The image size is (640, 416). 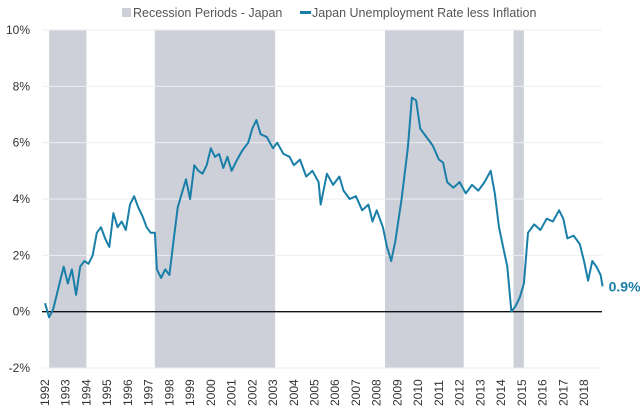 What do you see at coordinates (397, 392) in the screenshot?
I see `x-tick-label: 2009` at bounding box center [397, 392].